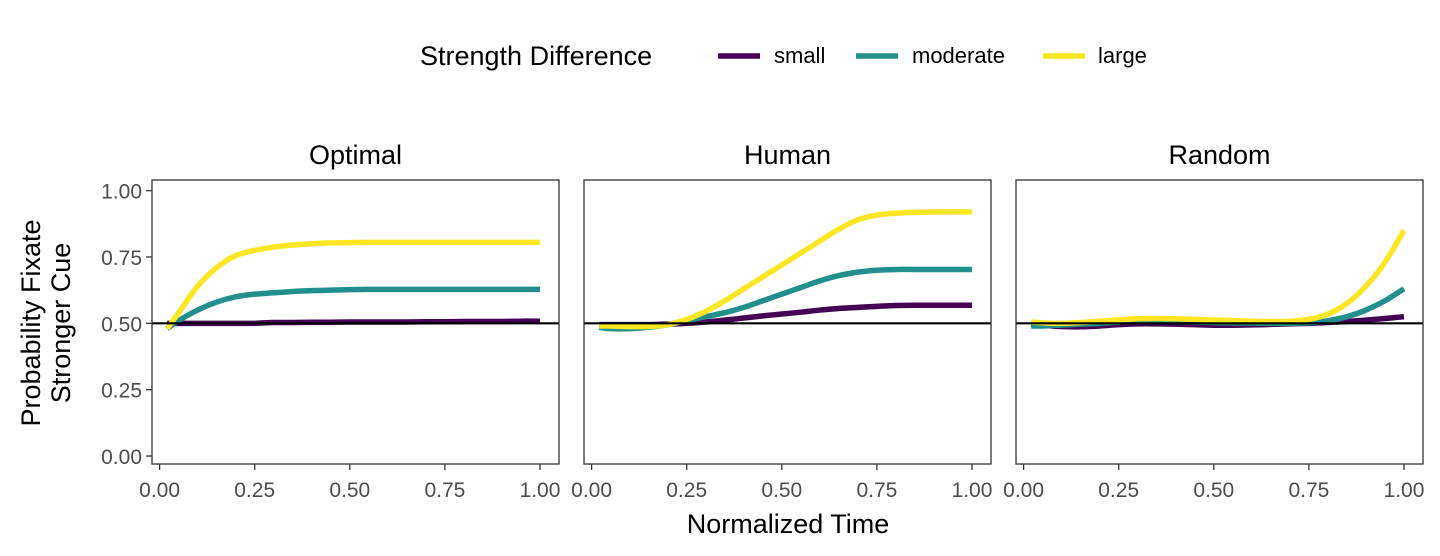  What do you see at coordinates (876, 490) in the screenshot?
I see `x-tick-label-human-3: 0.75` at bounding box center [876, 490].